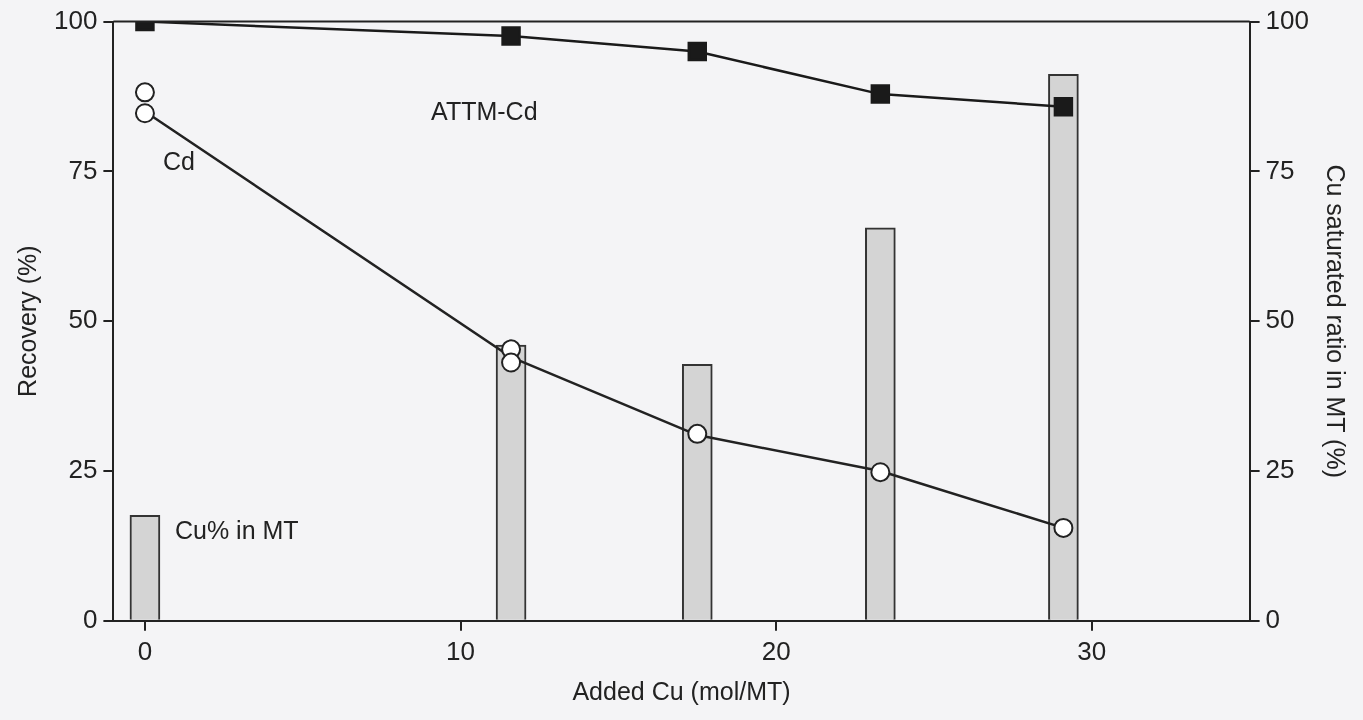 The width and height of the screenshot is (1363, 720). I want to click on x-tick-label: 10, so click(461, 650).